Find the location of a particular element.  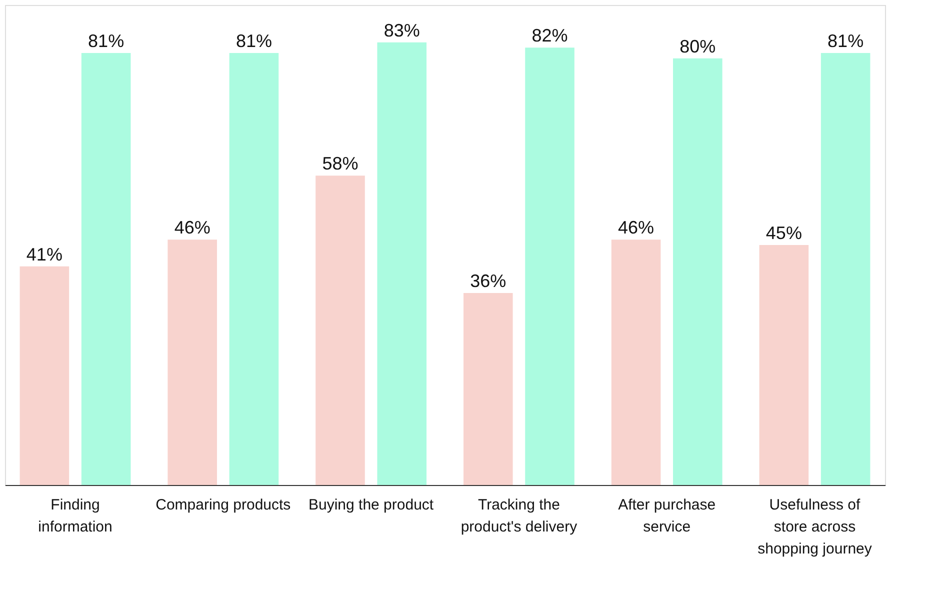

x-tick-label: Buying the product is located at coordinates (371, 505).